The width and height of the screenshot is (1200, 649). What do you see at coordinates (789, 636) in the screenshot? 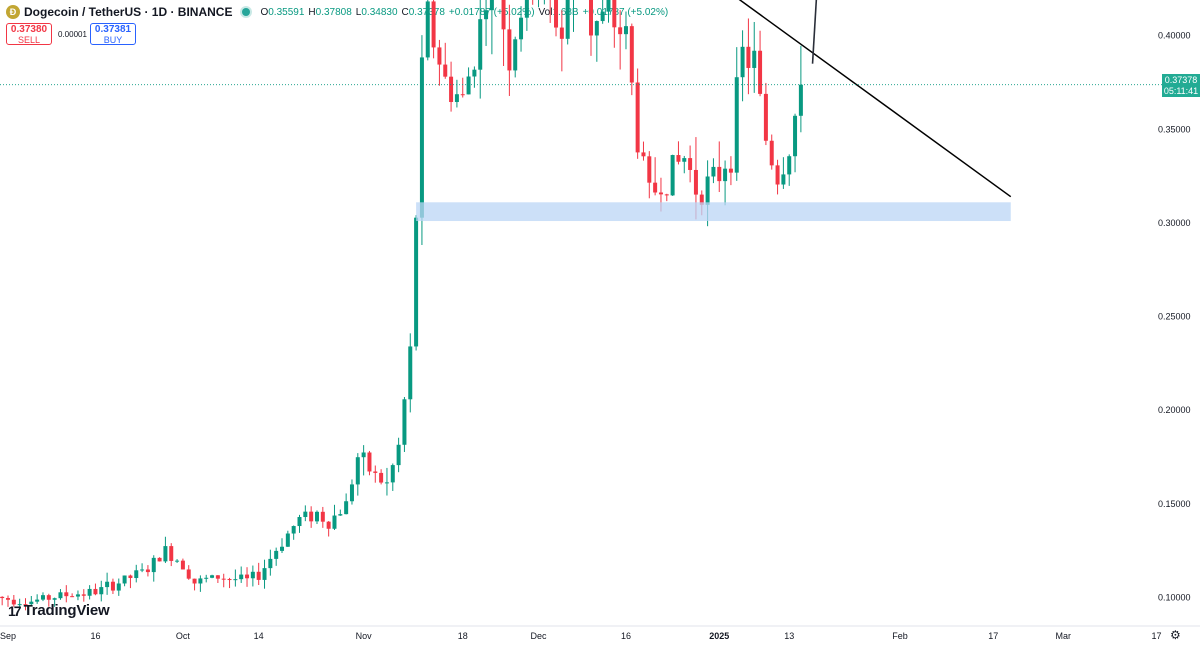
I see `x-tick-label: 13` at bounding box center [789, 636].